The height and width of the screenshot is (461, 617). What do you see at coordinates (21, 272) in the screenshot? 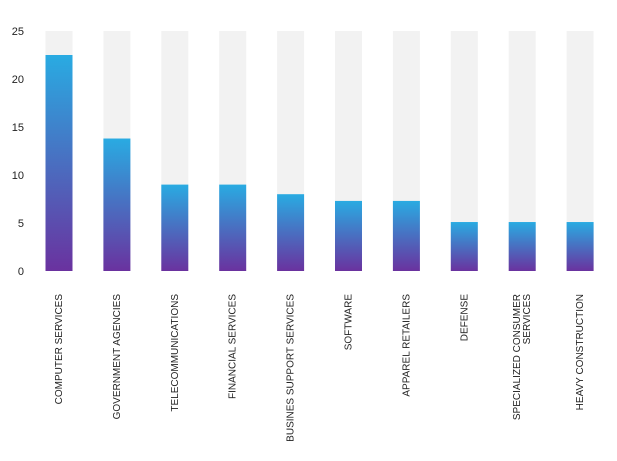
I see `y-tick-label: 0` at bounding box center [21, 272].